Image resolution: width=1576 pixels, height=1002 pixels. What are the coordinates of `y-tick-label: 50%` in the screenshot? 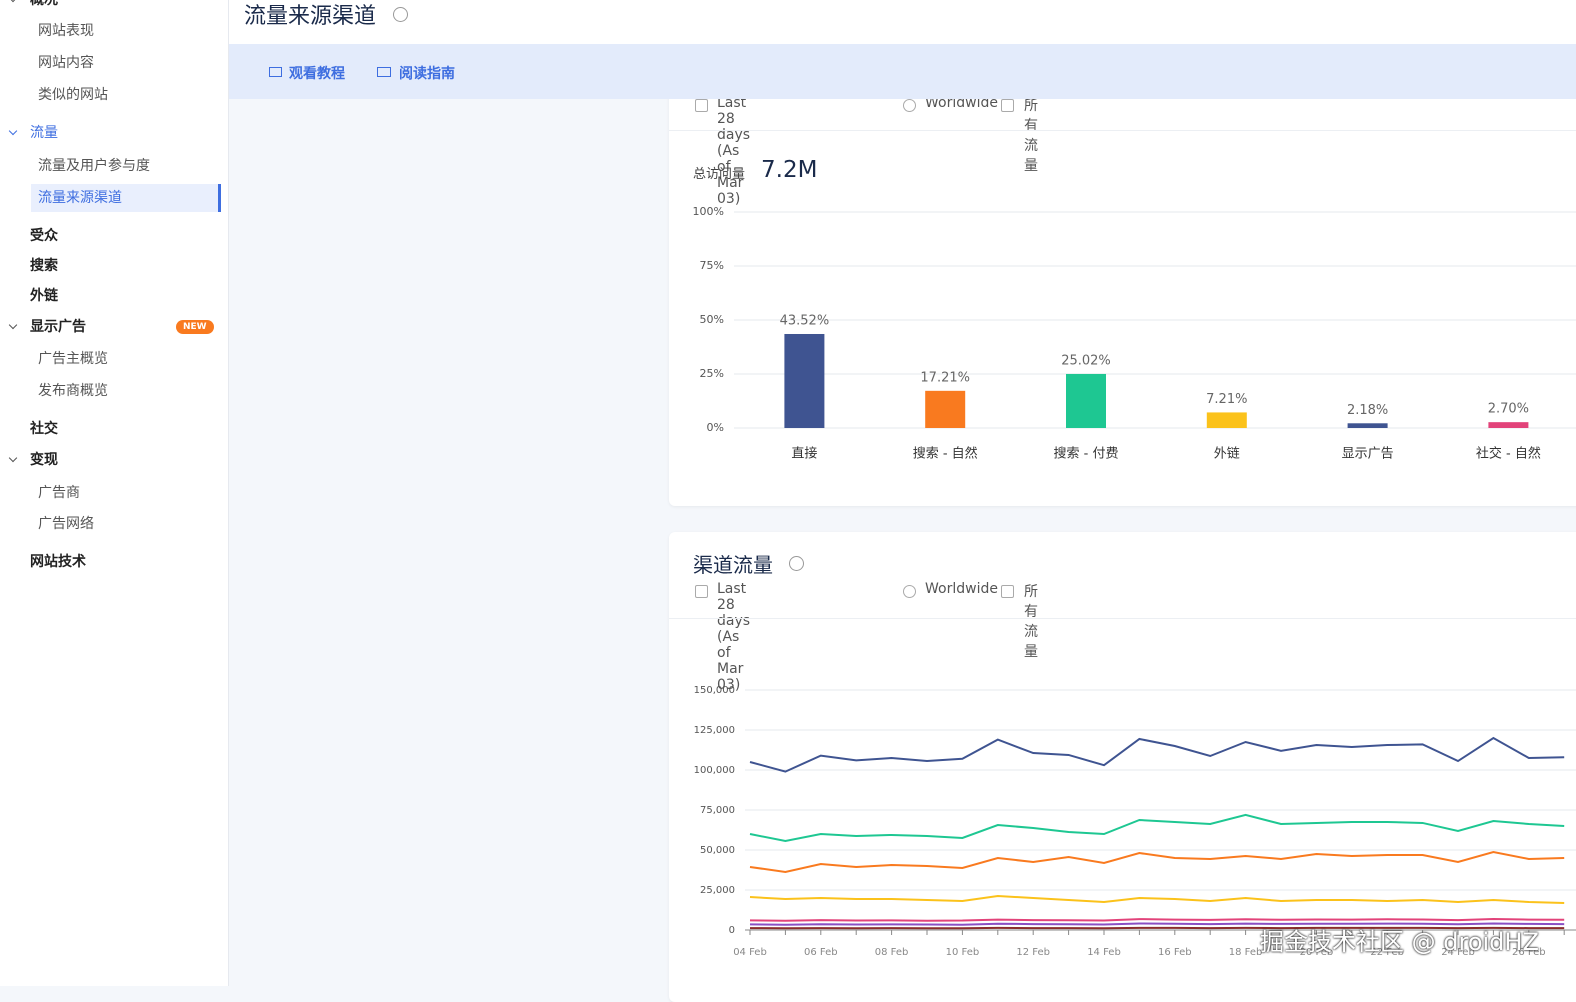 It's located at (712, 319).